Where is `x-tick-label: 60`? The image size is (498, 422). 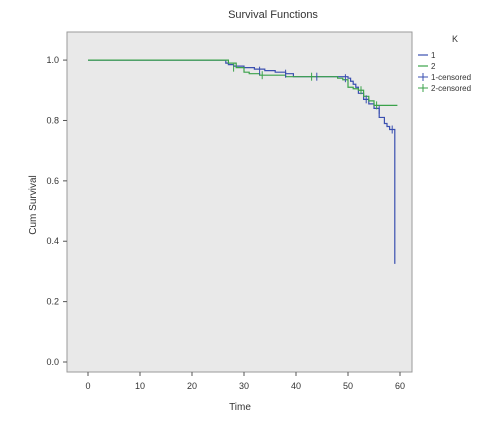
x-tick-label: 60 is located at coordinates (400, 386).